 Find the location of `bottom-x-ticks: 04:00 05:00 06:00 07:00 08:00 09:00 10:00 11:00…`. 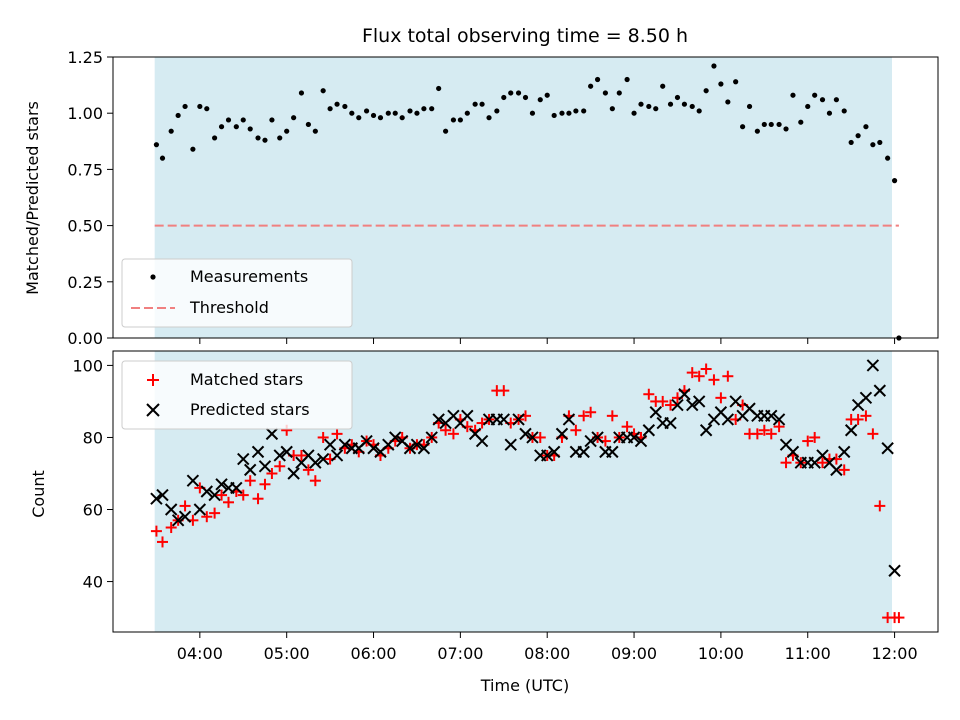

bottom-x-ticks: 04:00 05:00 06:00 07:00 08:00 09:00 10:00 11:00… is located at coordinates (547, 647).